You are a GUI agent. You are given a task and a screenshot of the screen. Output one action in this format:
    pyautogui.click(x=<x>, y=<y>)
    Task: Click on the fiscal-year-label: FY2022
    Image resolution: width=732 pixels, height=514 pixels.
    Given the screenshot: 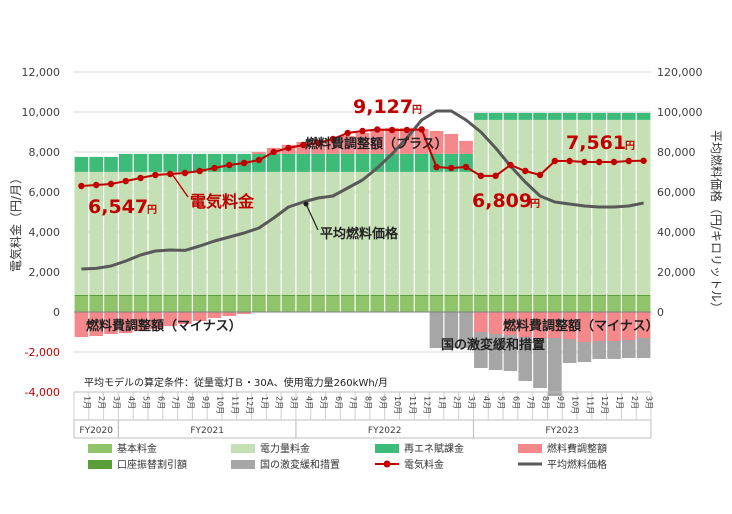 What is the action you would take?
    pyautogui.click(x=385, y=431)
    